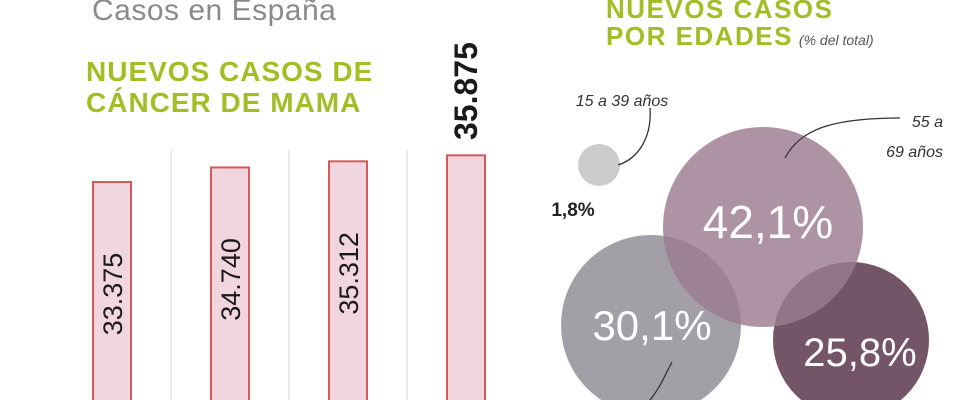  I want to click on bar-chart-title-line1: NUEVOS CASOS DE, so click(230, 71).